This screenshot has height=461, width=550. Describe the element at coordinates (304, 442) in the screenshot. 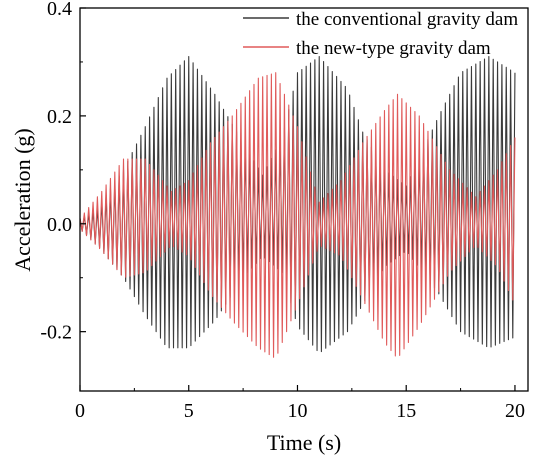

I see `x-axis-title: Time (s)` at that location.